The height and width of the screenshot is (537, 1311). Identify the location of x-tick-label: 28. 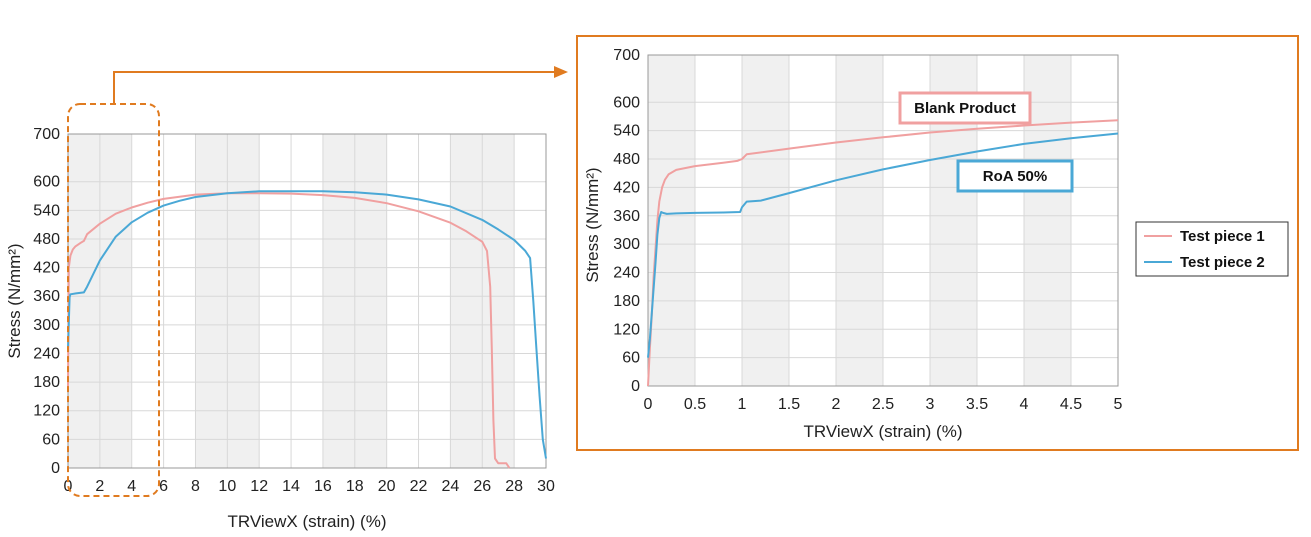
(514, 486).